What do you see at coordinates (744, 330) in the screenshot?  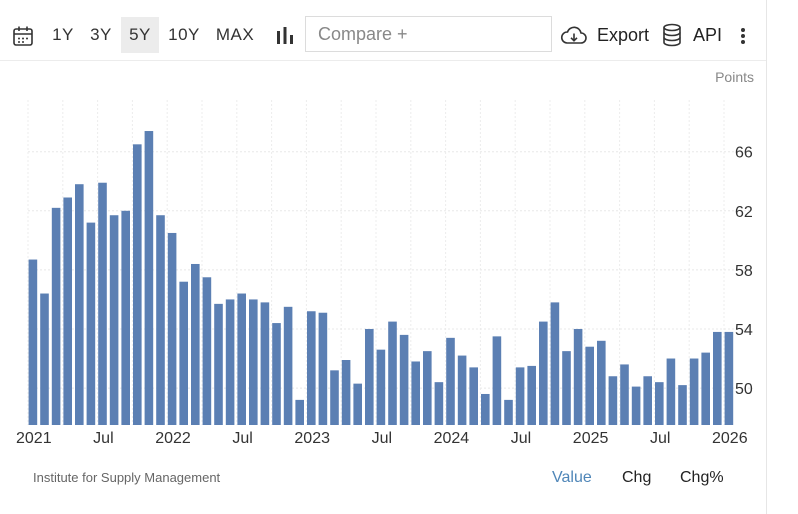 I see `y-tick-label: 54` at bounding box center [744, 330].